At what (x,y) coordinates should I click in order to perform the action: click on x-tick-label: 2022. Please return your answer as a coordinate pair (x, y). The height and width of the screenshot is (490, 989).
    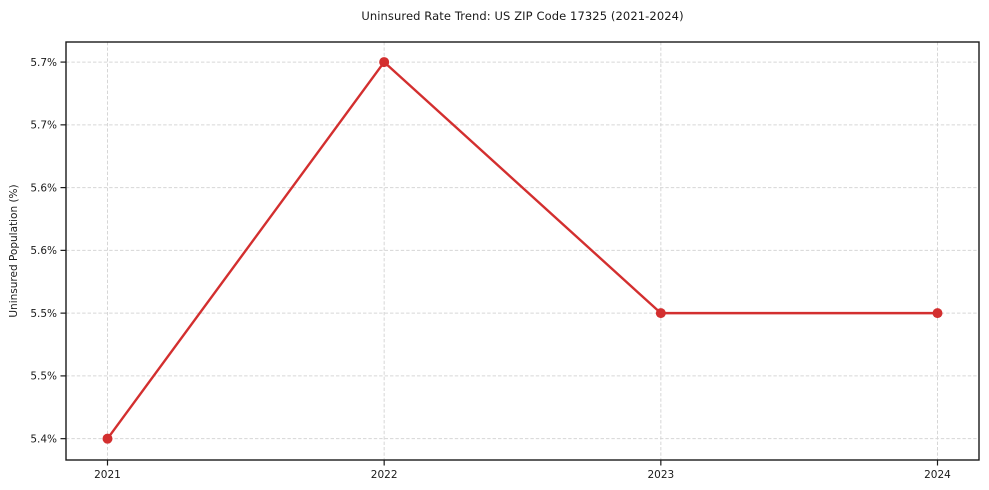
    Looking at the image, I should click on (384, 475).